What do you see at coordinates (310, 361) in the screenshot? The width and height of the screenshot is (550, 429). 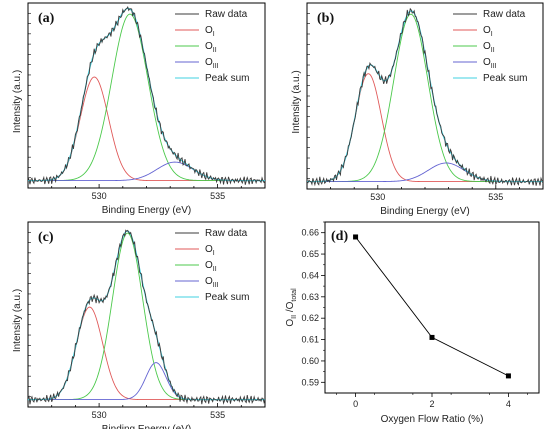 I see `y-tick-label: 0.60` at bounding box center [310, 361].